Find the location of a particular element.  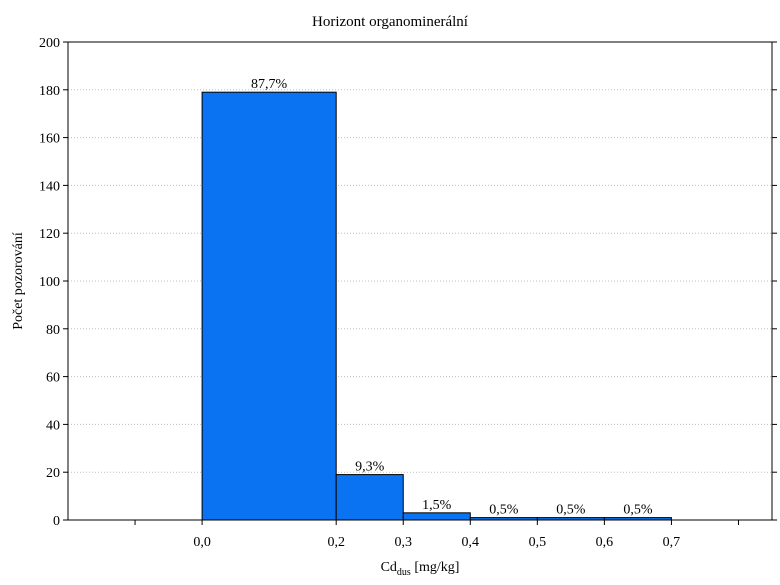

y-tick-label: 60 is located at coordinates (53, 378).